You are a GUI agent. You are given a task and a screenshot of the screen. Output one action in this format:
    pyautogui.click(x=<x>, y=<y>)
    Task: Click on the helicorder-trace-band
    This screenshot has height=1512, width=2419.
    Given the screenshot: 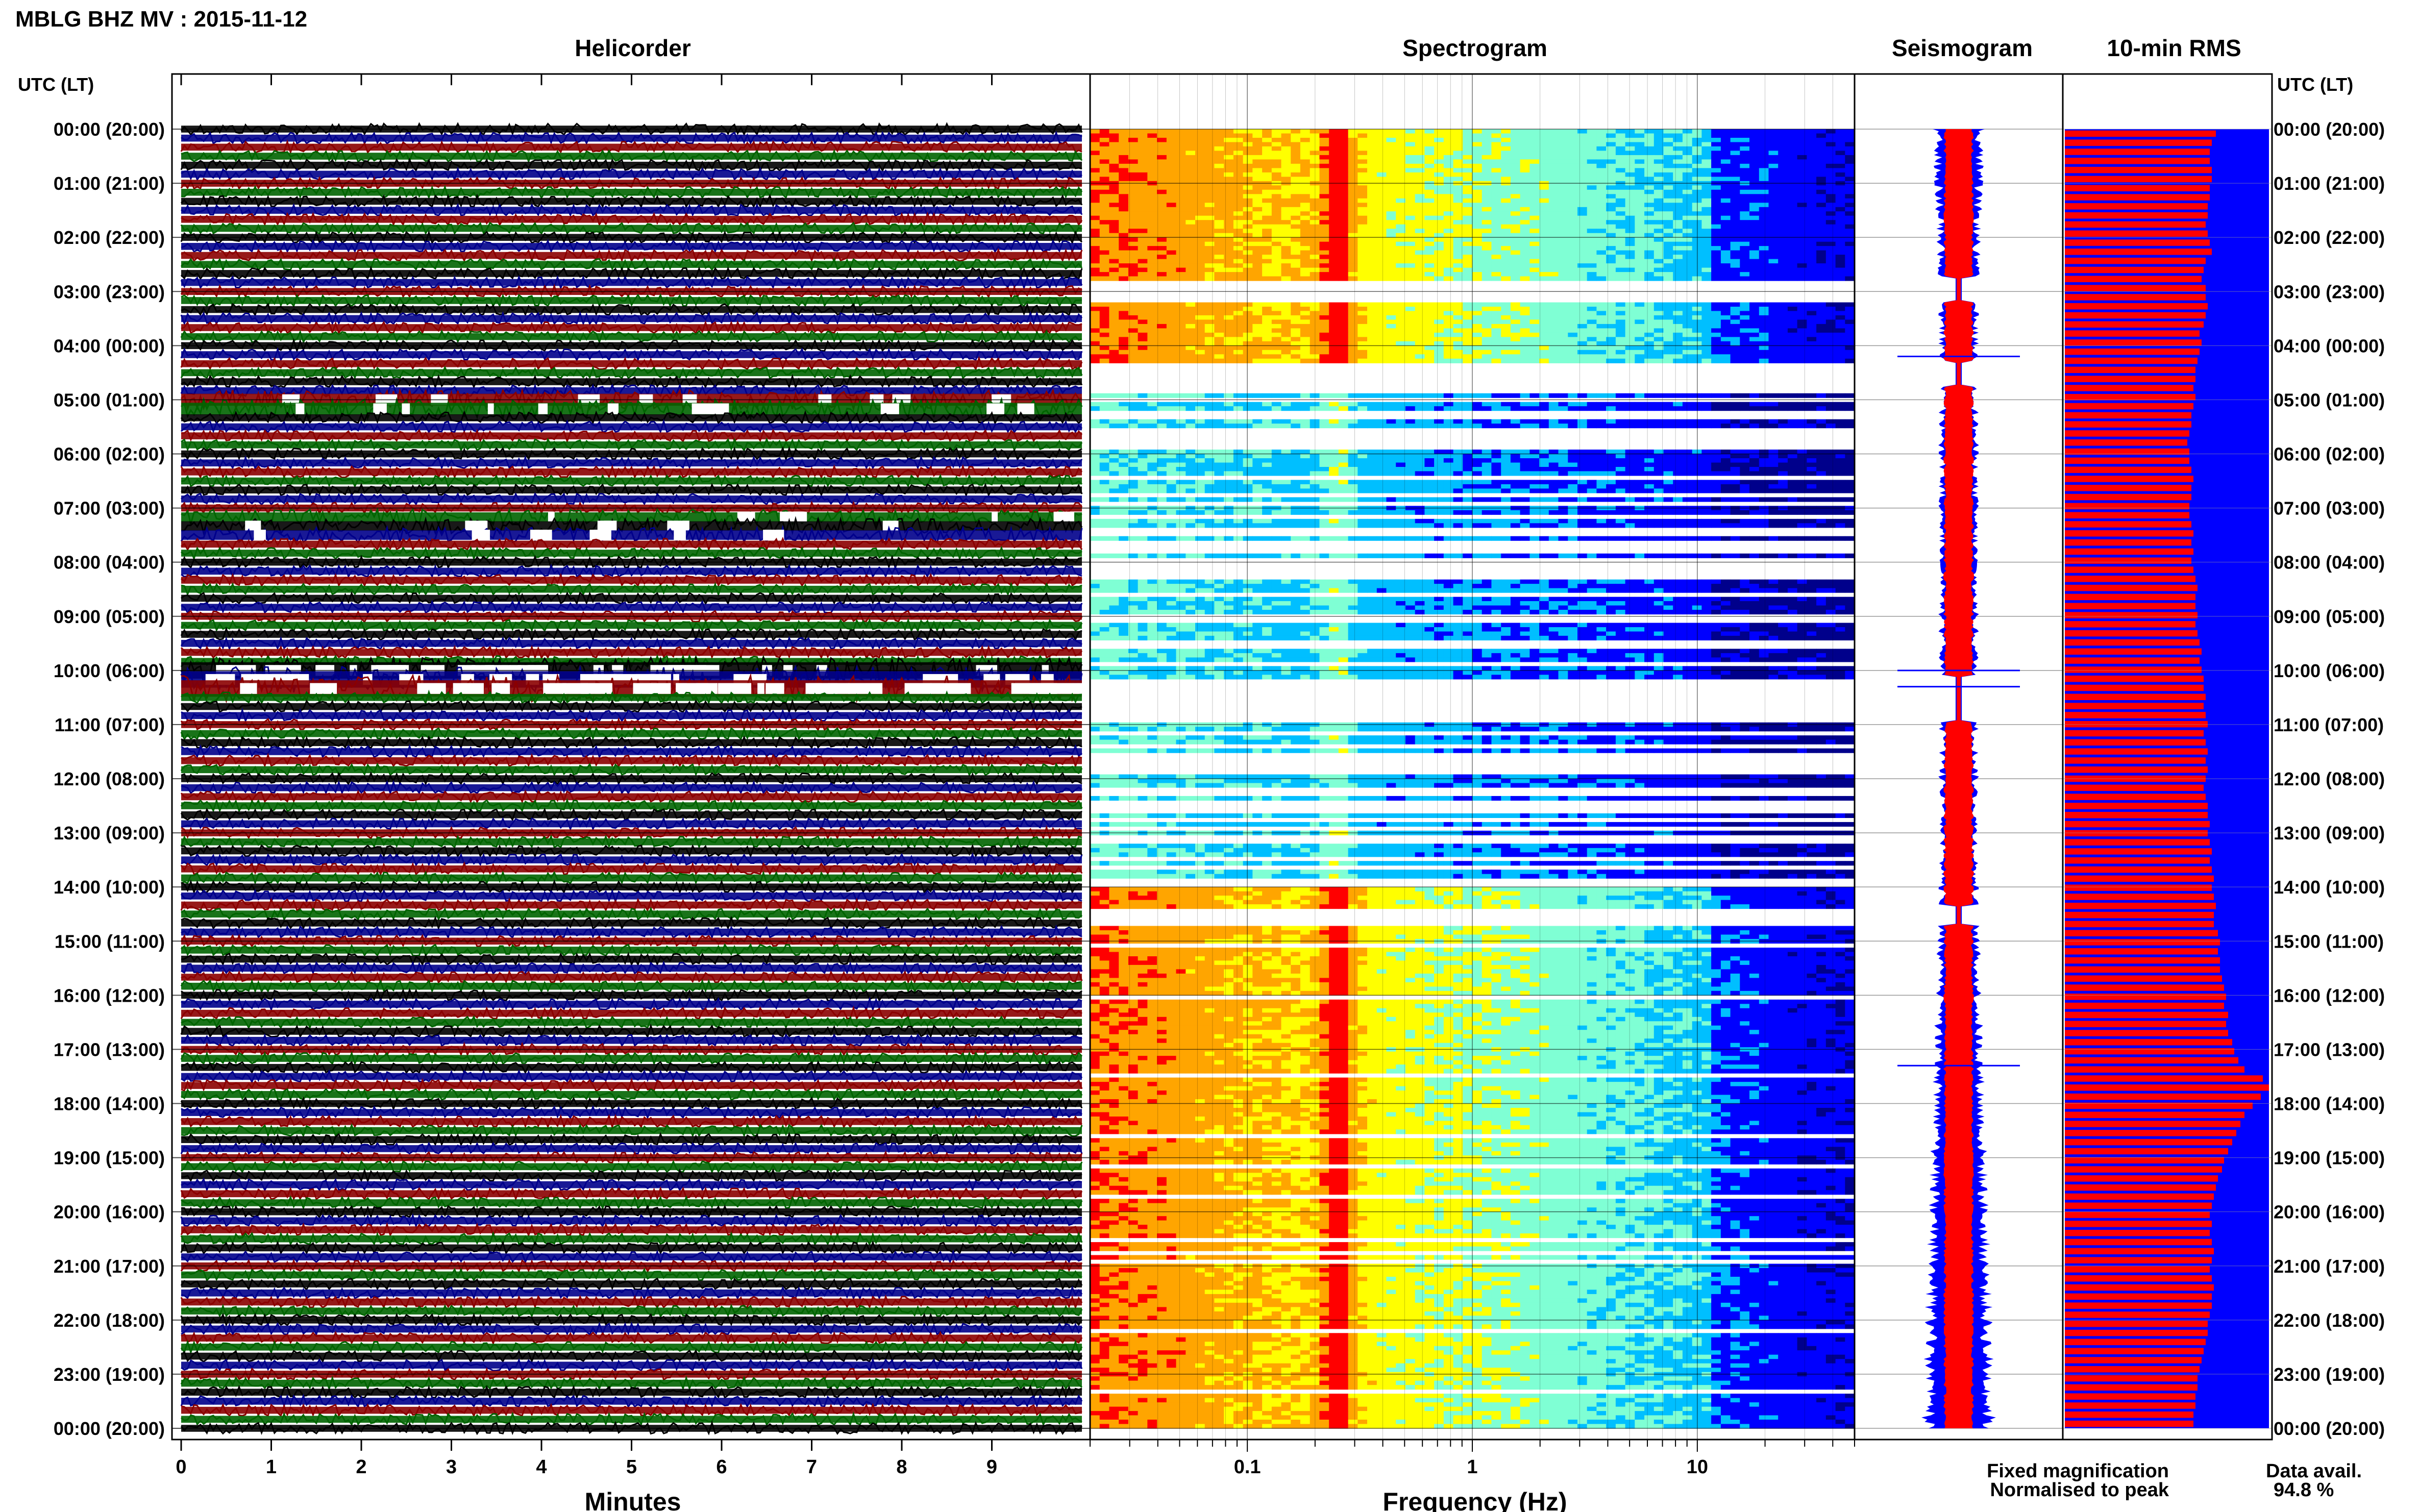 What is the action you would take?
    pyautogui.click(x=631, y=273)
    